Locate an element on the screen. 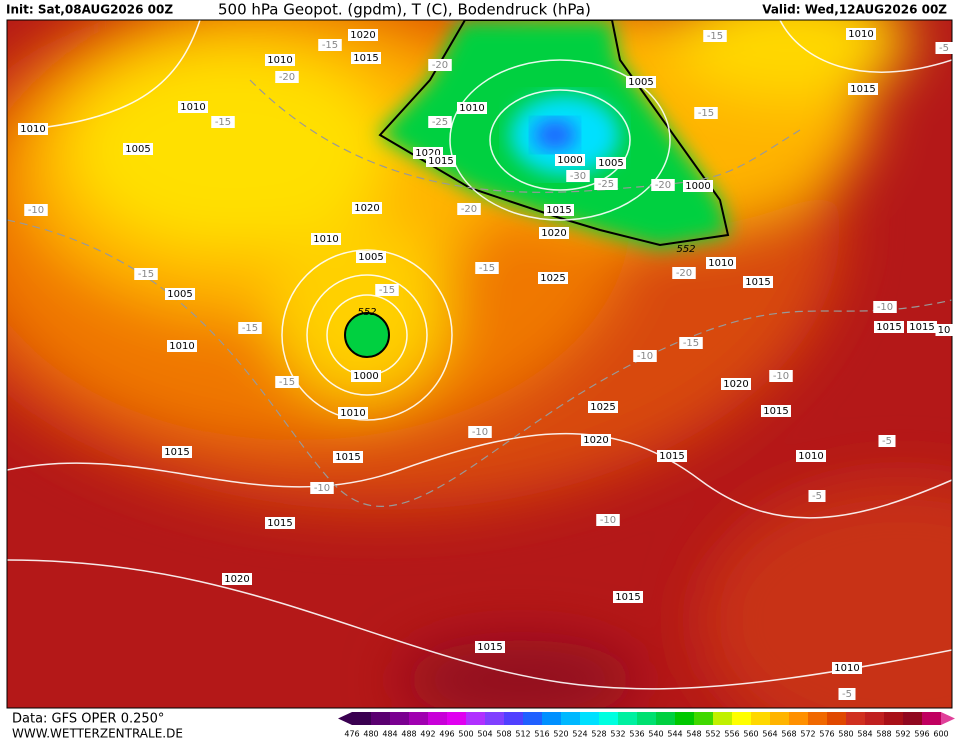  colorbar-label: 524 is located at coordinates (579, 734).